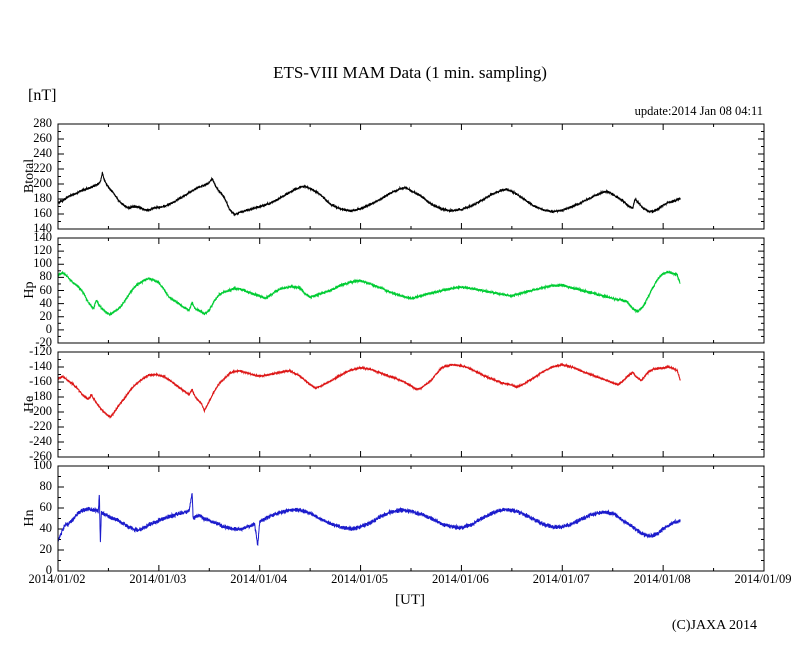 Image resolution: width=810 pixels, height=655 pixels. I want to click on y-tick-label: -240, so click(40, 441).